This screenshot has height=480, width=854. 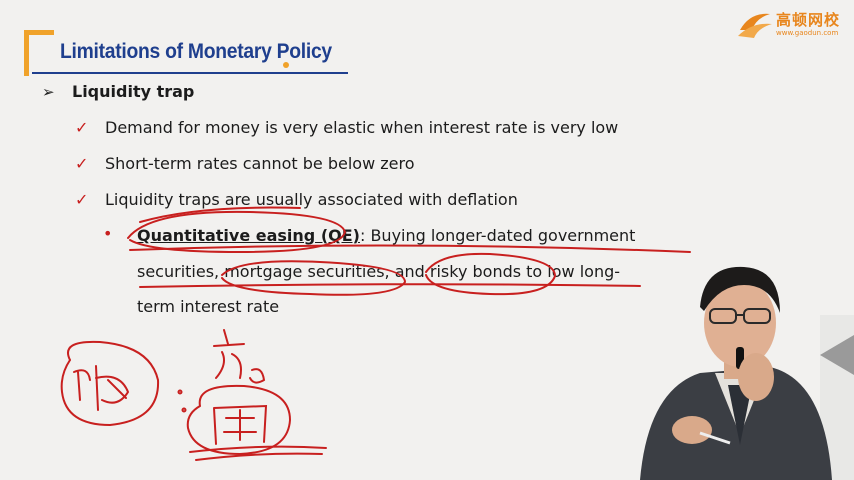 I want to click on subpoint-line-3: term interest rate, so click(x=208, y=306).